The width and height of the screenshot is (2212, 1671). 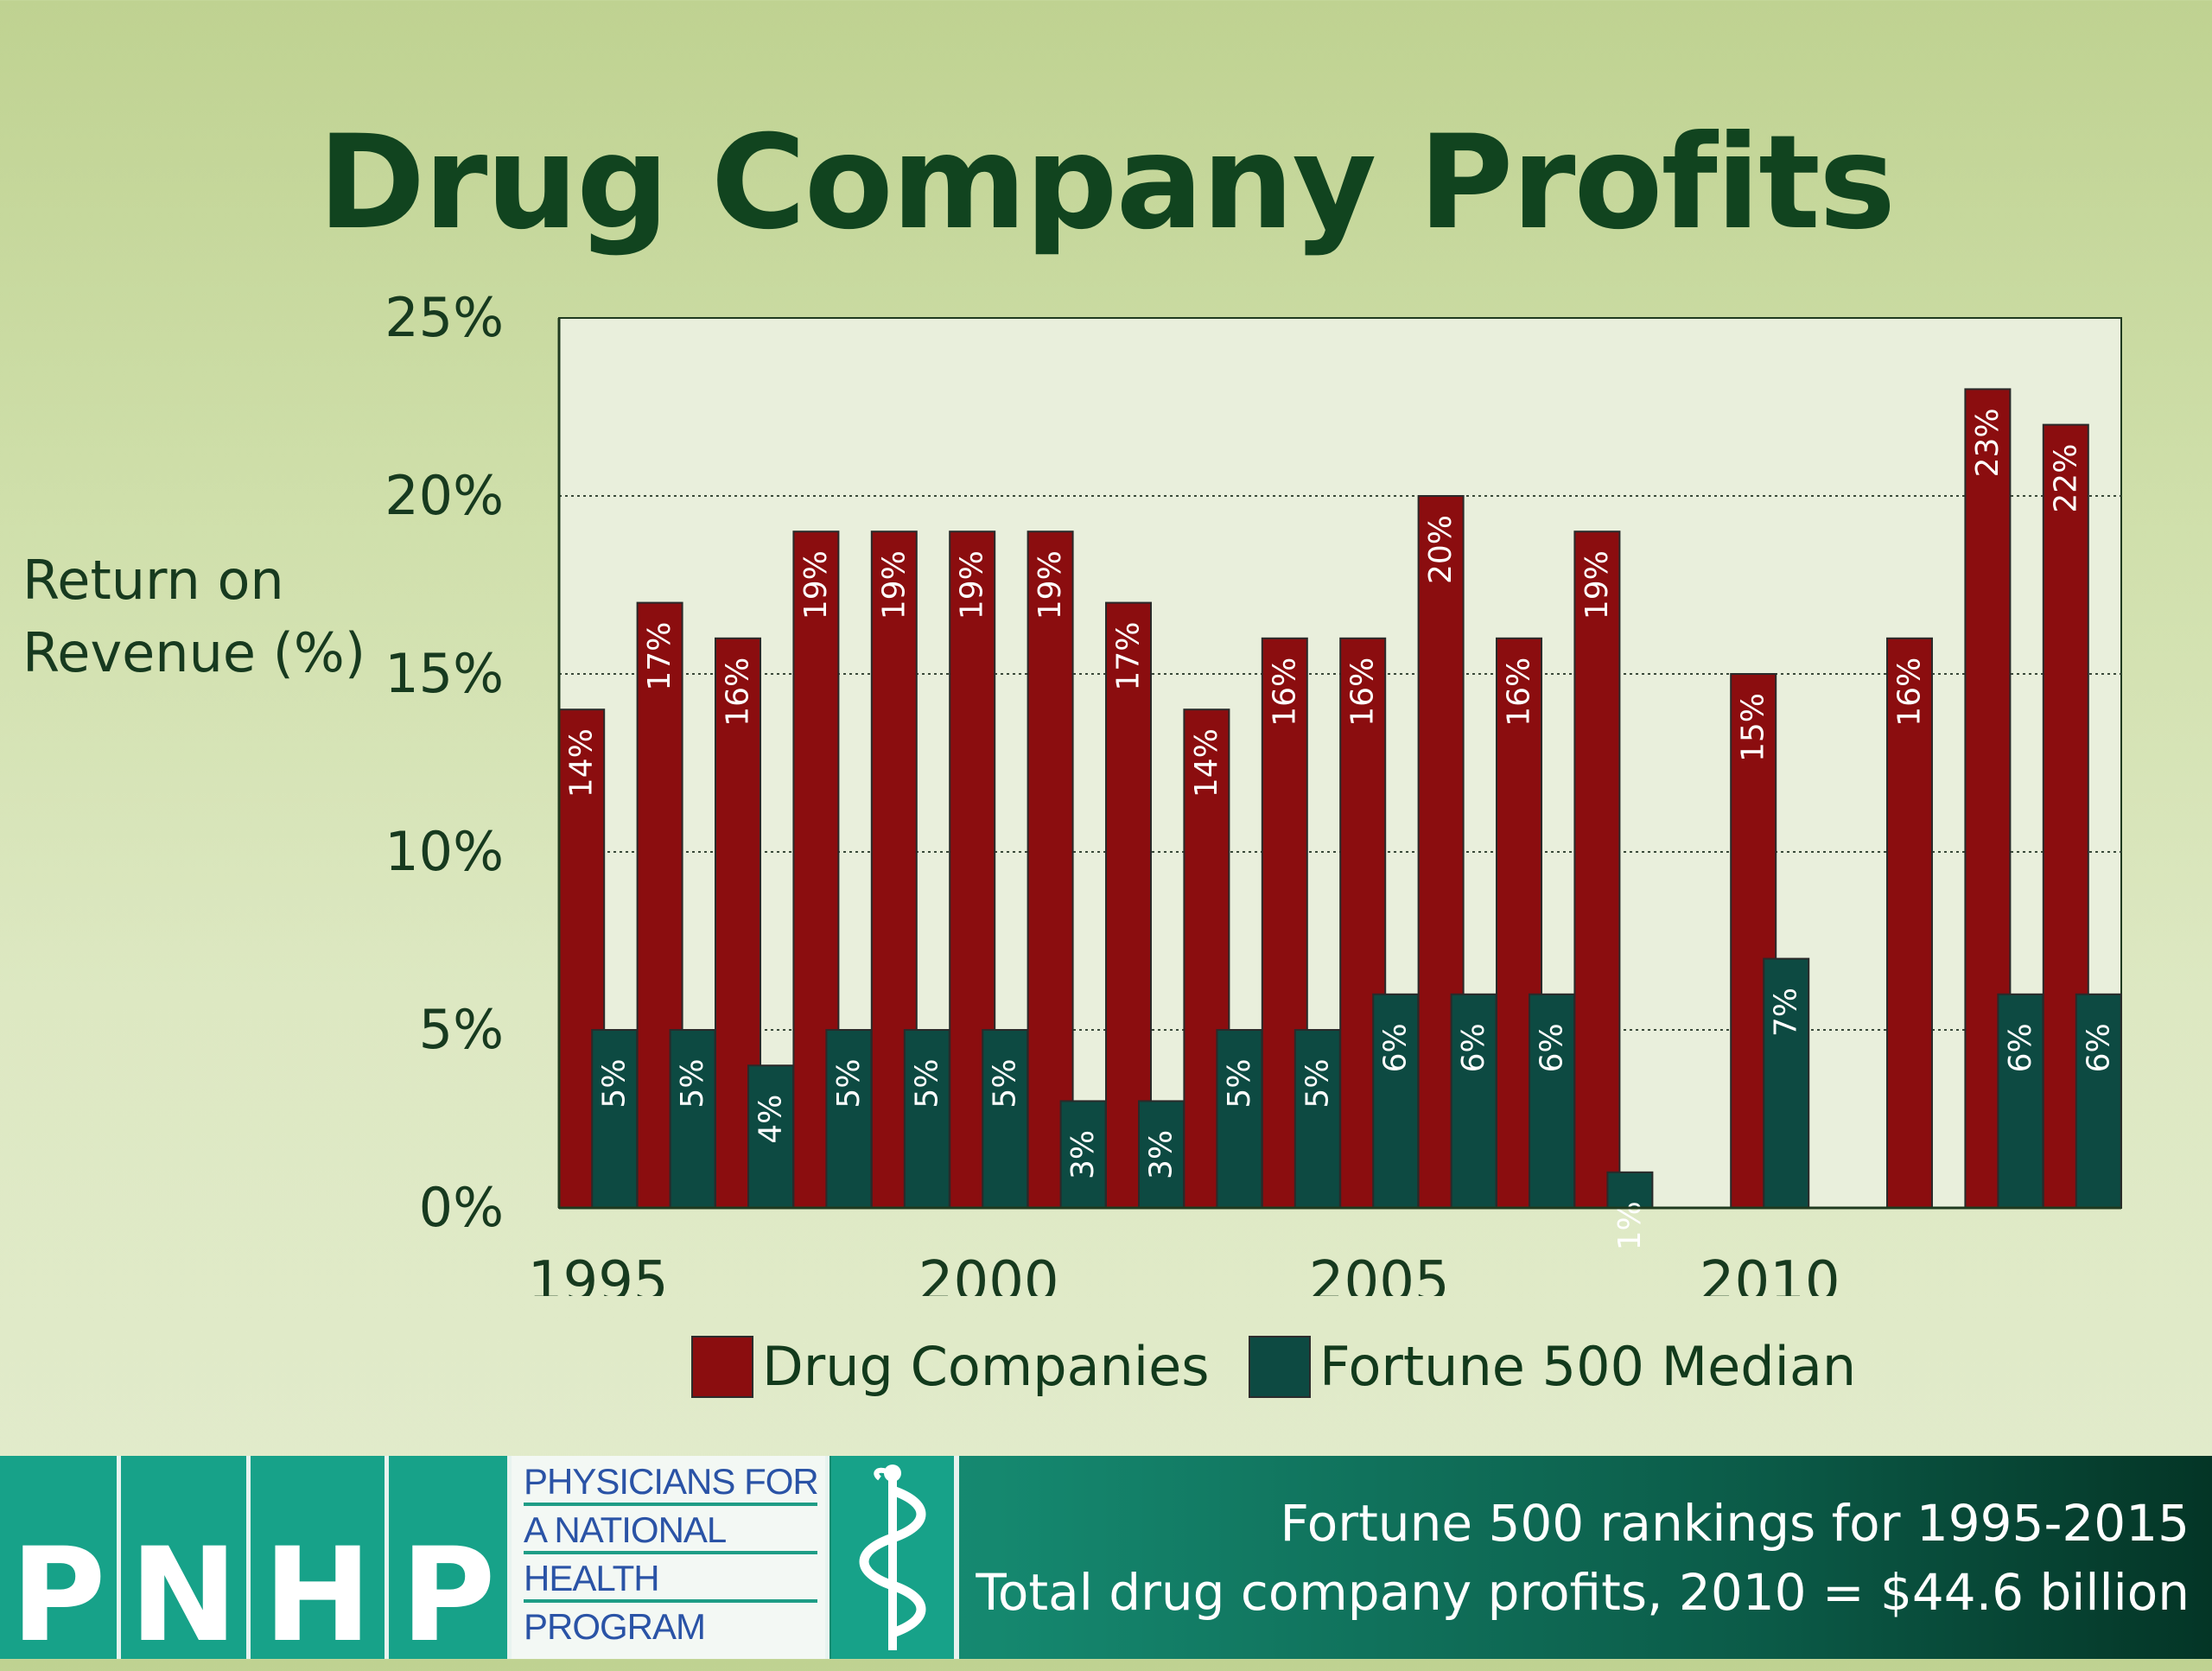 I want to click on x-tick-label: 2005, so click(x=1379, y=1273).